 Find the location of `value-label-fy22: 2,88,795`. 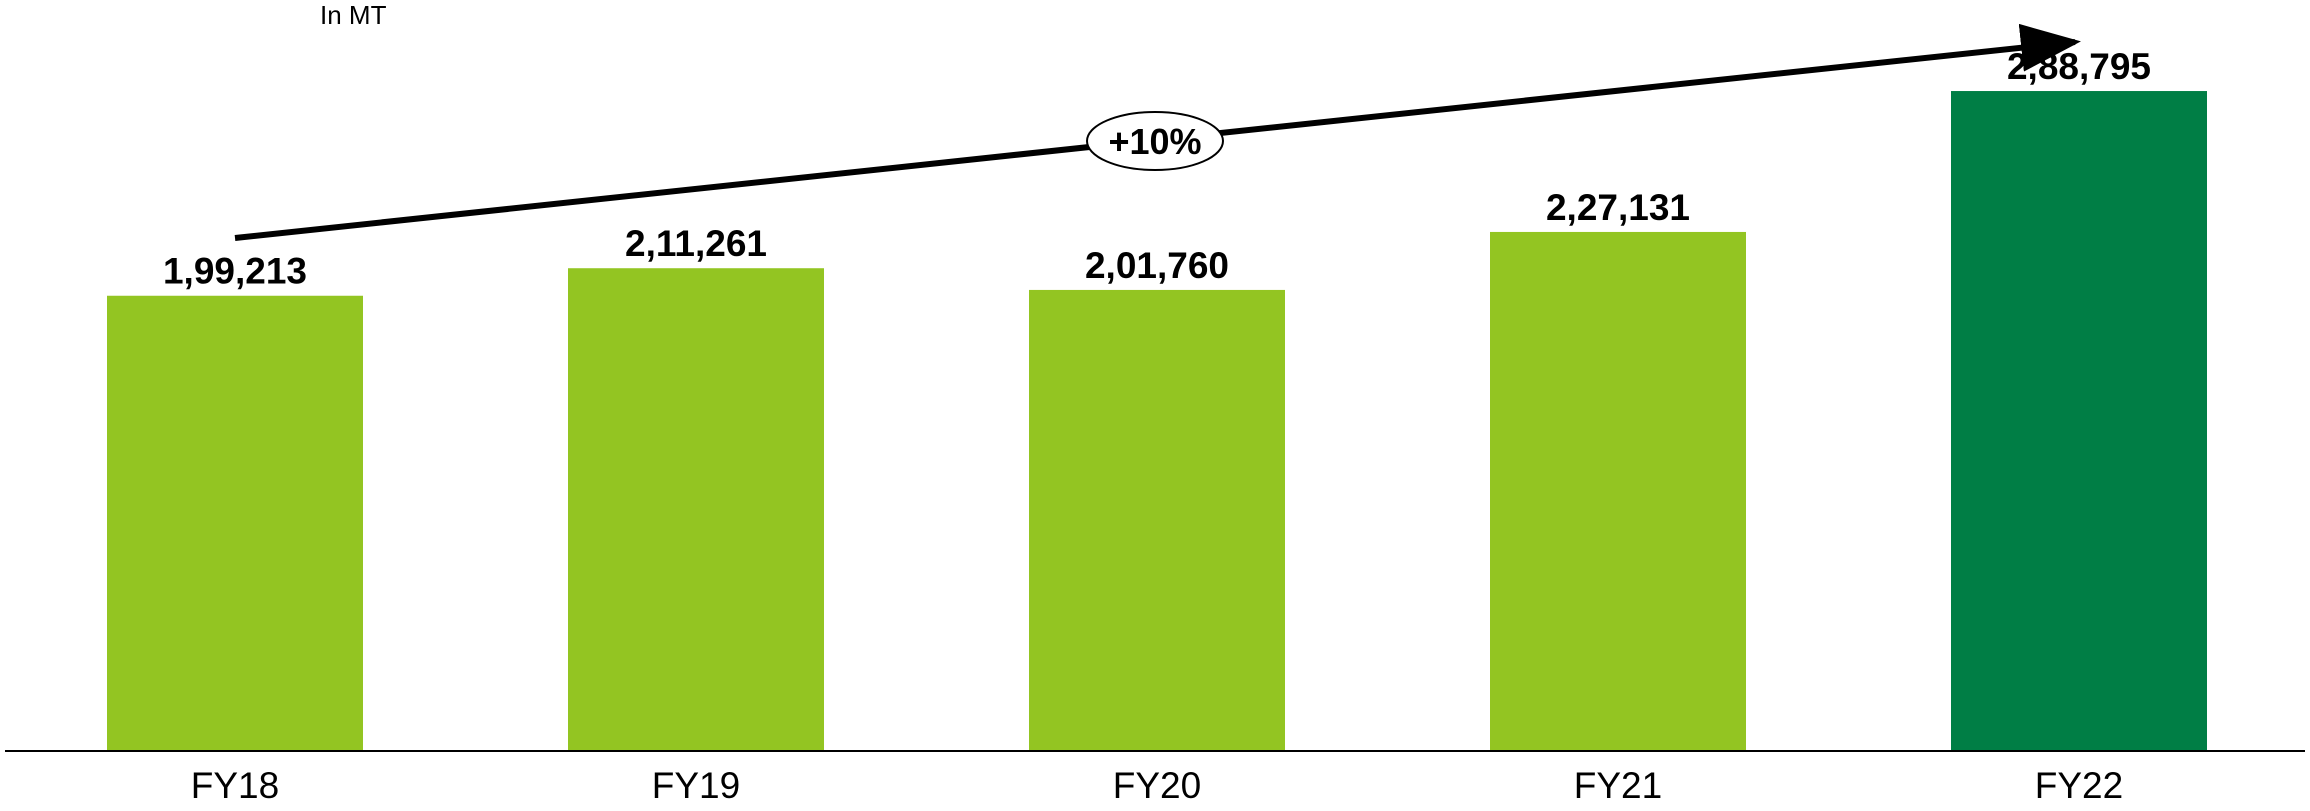

value-label-fy22: 2,88,795 is located at coordinates (2079, 66).